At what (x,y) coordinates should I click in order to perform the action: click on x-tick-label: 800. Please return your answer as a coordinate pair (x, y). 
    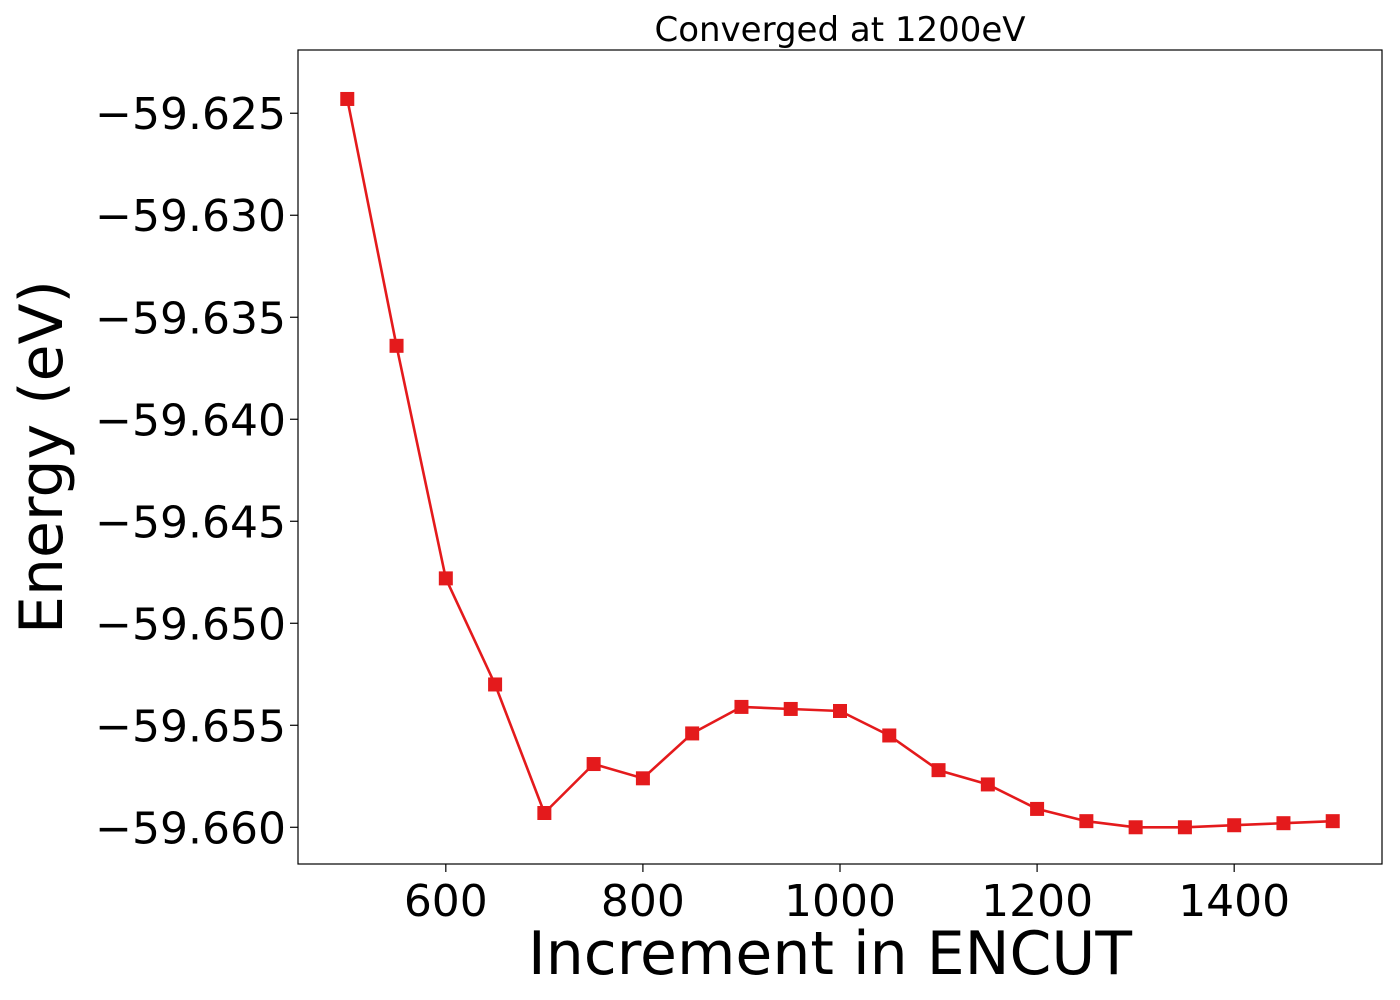
    Looking at the image, I should click on (643, 901).